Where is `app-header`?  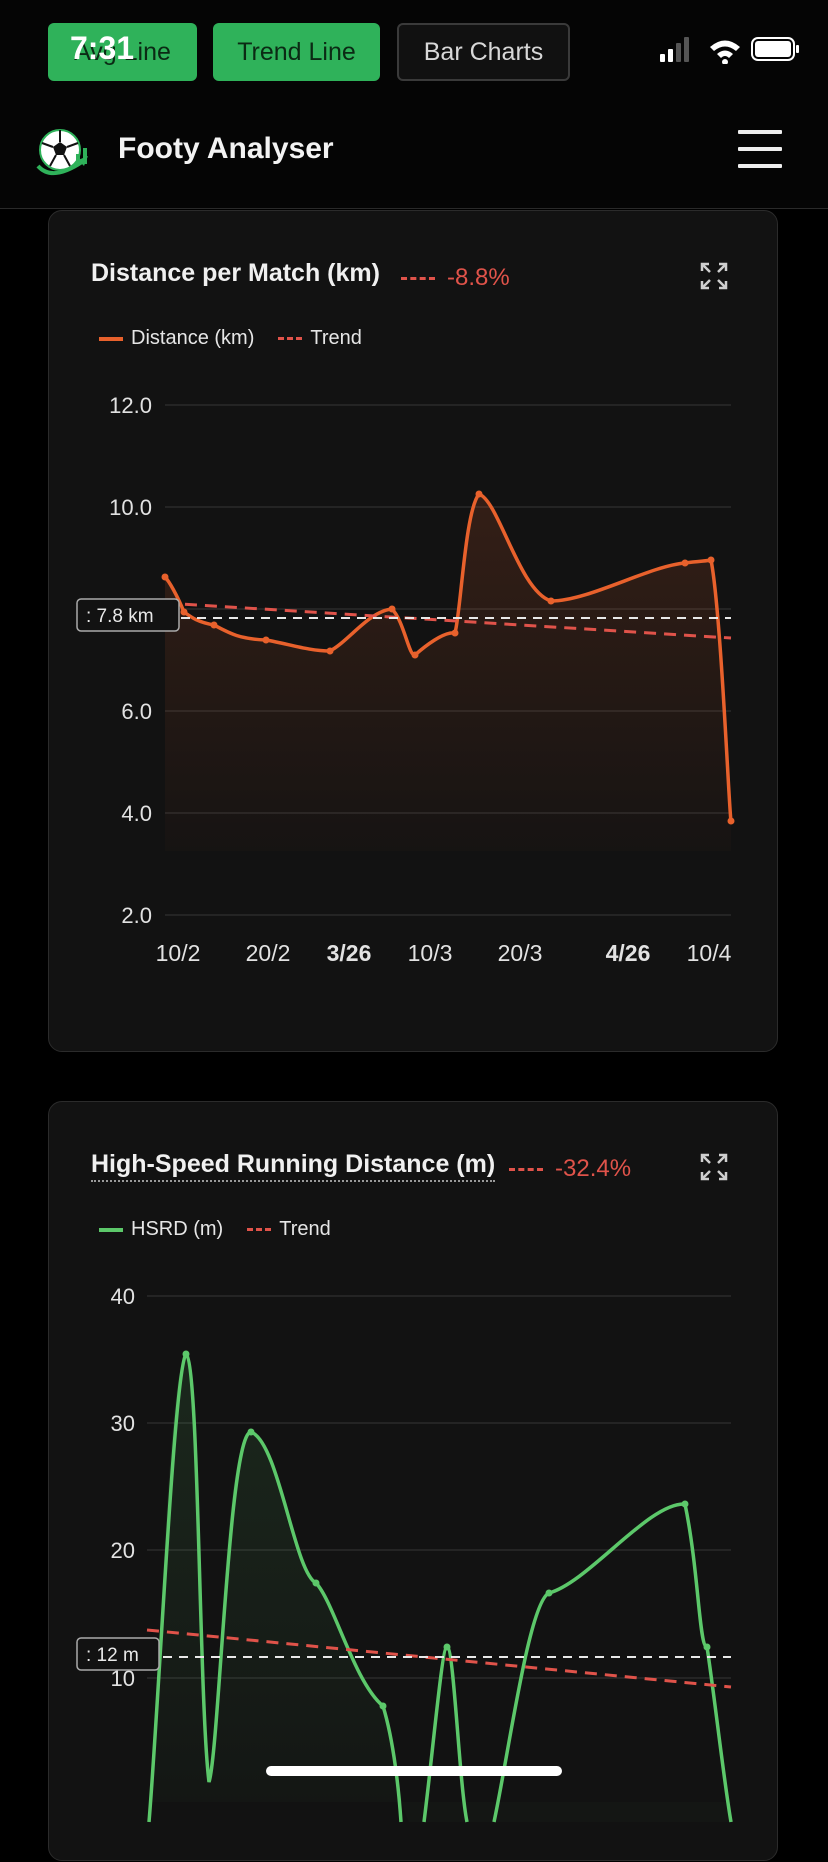 app-header is located at coordinates (414, 159).